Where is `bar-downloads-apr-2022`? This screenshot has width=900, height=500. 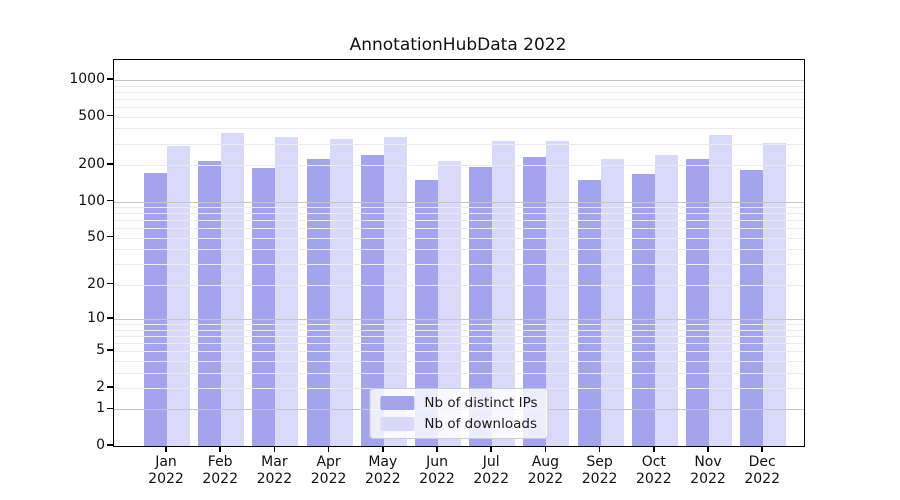 bar-downloads-apr-2022 is located at coordinates (341, 292).